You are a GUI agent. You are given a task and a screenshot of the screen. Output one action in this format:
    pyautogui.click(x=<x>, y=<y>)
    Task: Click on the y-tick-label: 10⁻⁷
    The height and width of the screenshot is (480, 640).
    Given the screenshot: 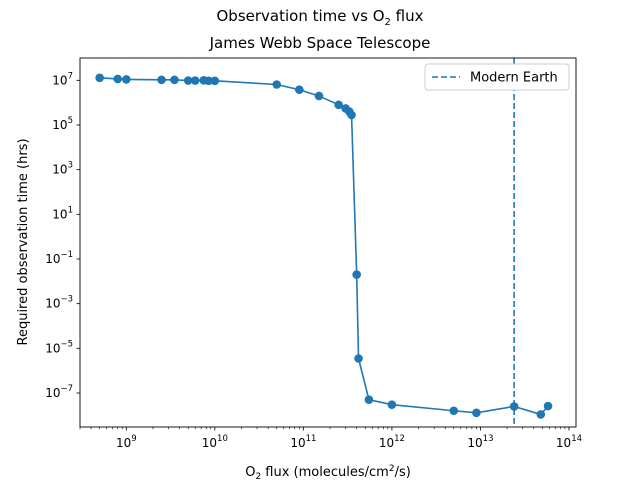 What is the action you would take?
    pyautogui.click(x=59, y=392)
    